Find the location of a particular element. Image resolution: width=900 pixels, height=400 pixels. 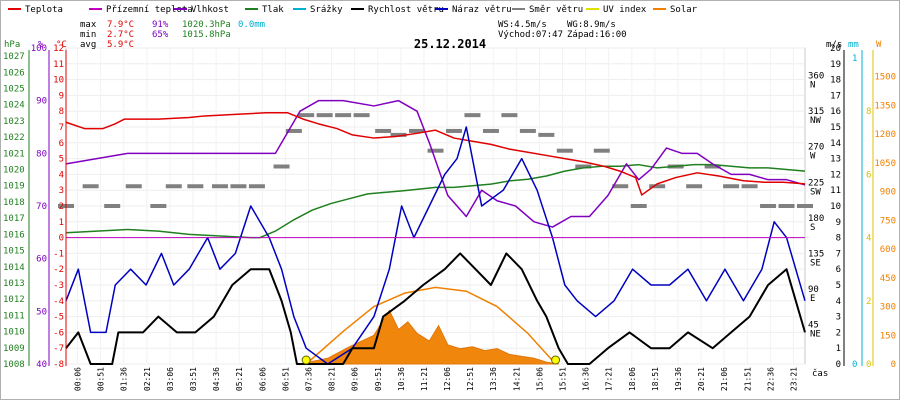

stat-min-temp: 2.7°C is located at coordinates (120, 35).